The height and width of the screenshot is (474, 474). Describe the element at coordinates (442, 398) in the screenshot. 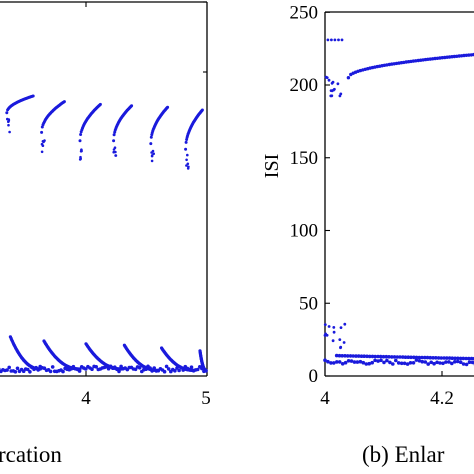

I see `right-xtick-label-4-2: 4.2` at that location.